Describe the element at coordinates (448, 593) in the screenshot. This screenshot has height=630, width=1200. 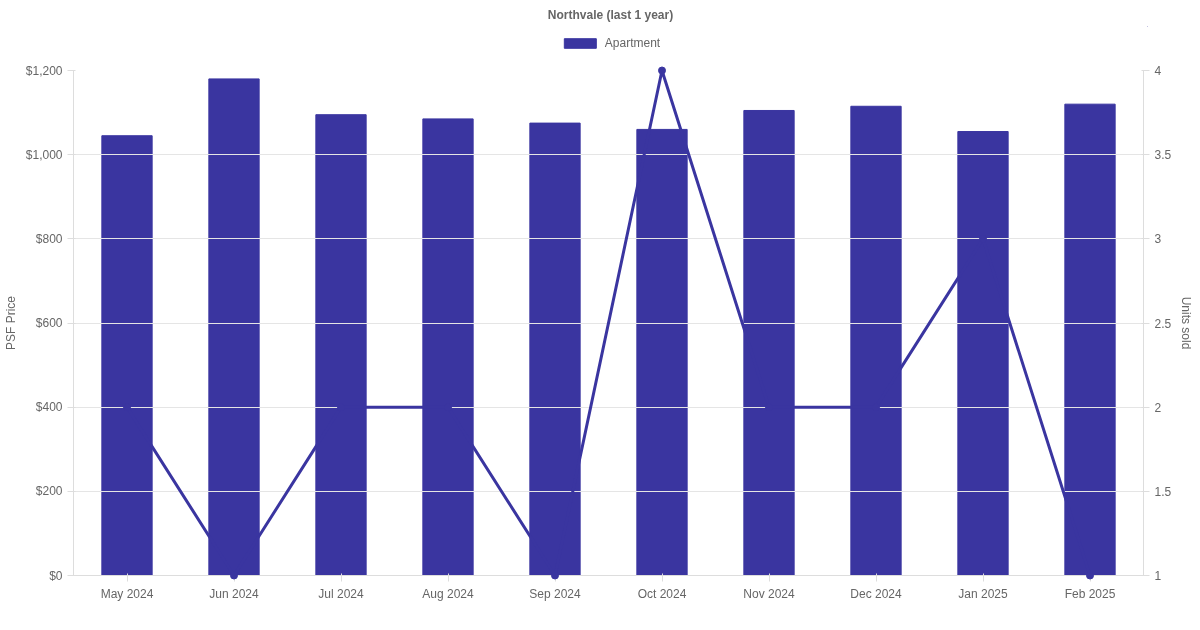
I see `x-tick-label: Aug 2024` at that location.